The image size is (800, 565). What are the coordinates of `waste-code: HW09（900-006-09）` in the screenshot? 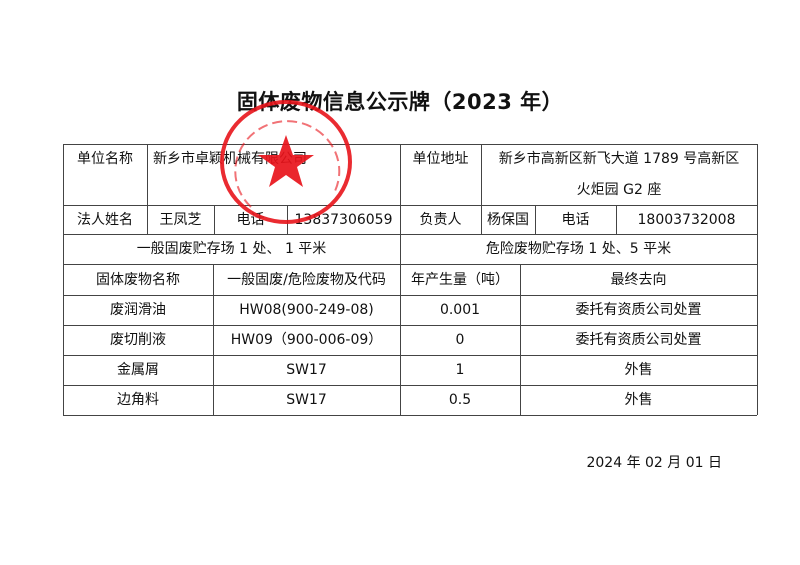 It's located at (306, 340).